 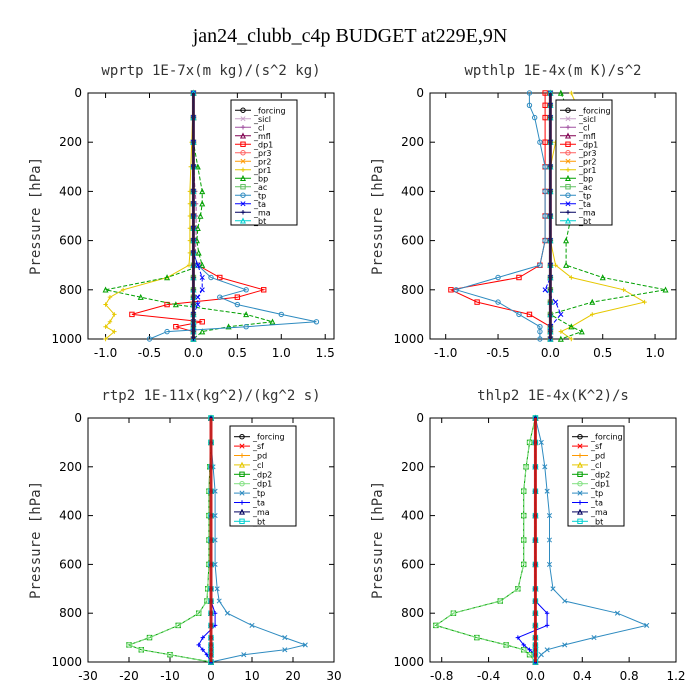 I want to click on legend-label: _dp2, so click(x=600, y=474).